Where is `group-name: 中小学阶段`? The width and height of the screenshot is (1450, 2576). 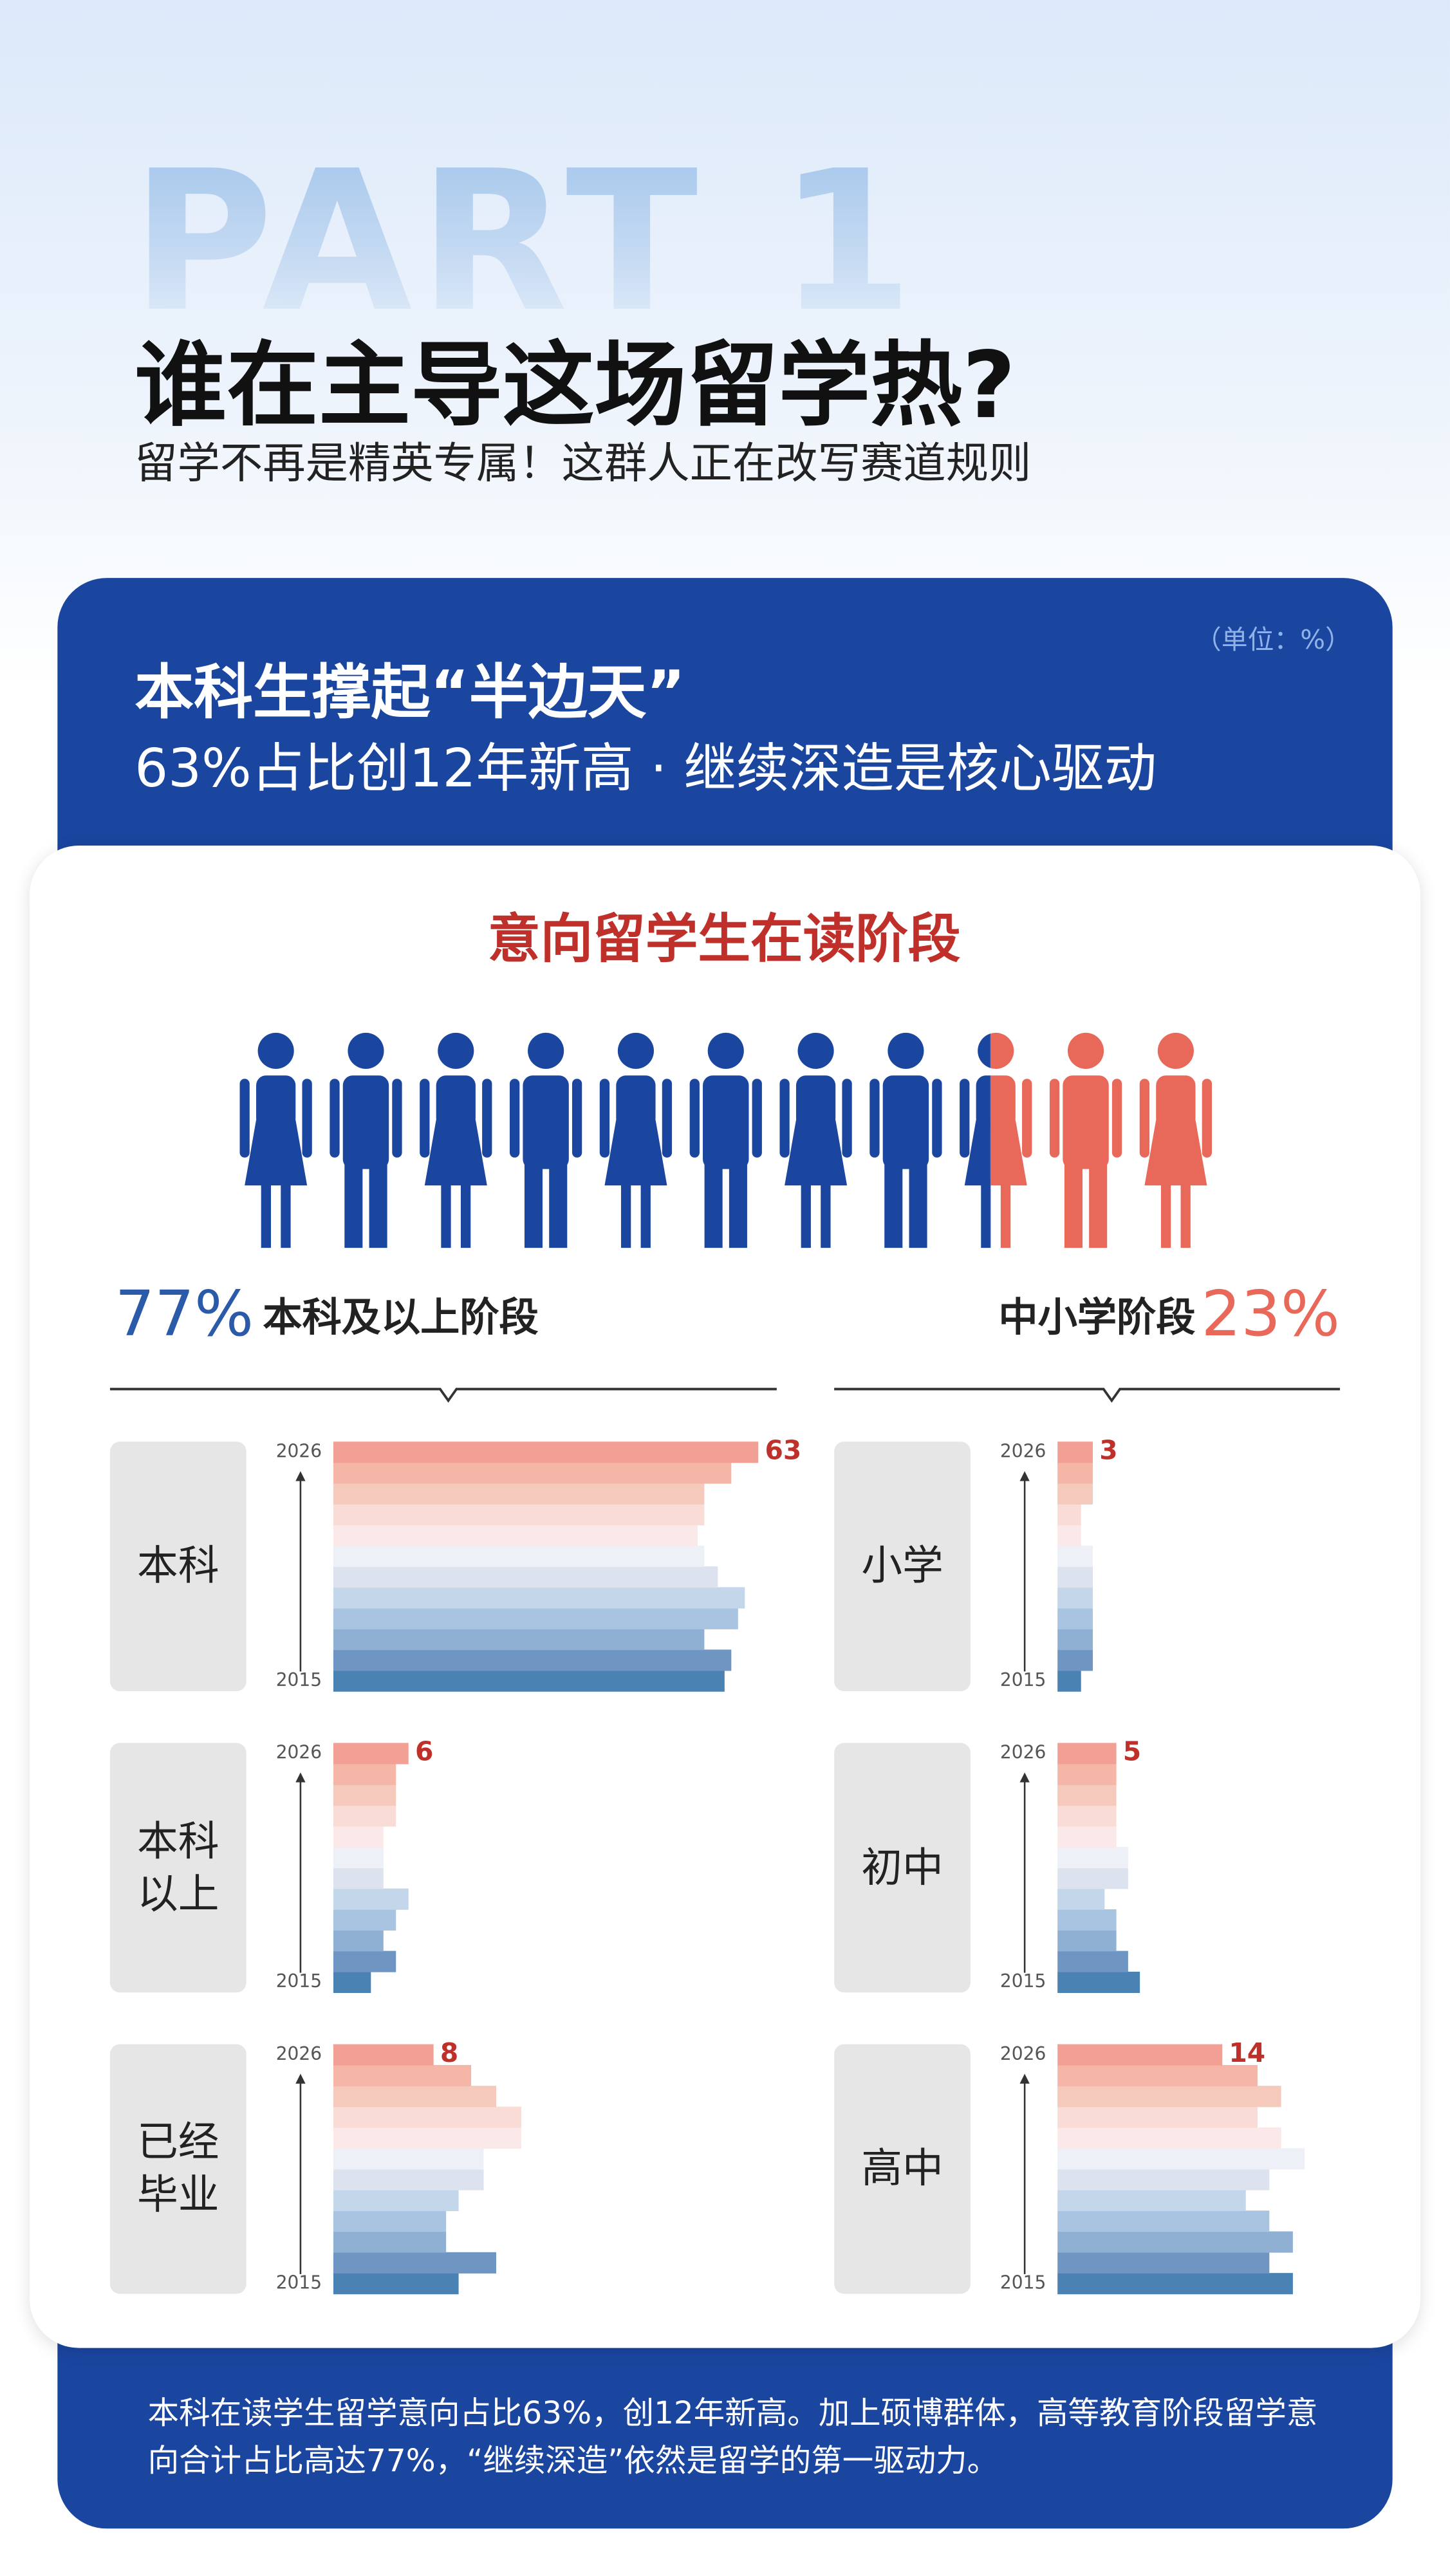
group-name: 中小学阶段 is located at coordinates (1096, 1317).